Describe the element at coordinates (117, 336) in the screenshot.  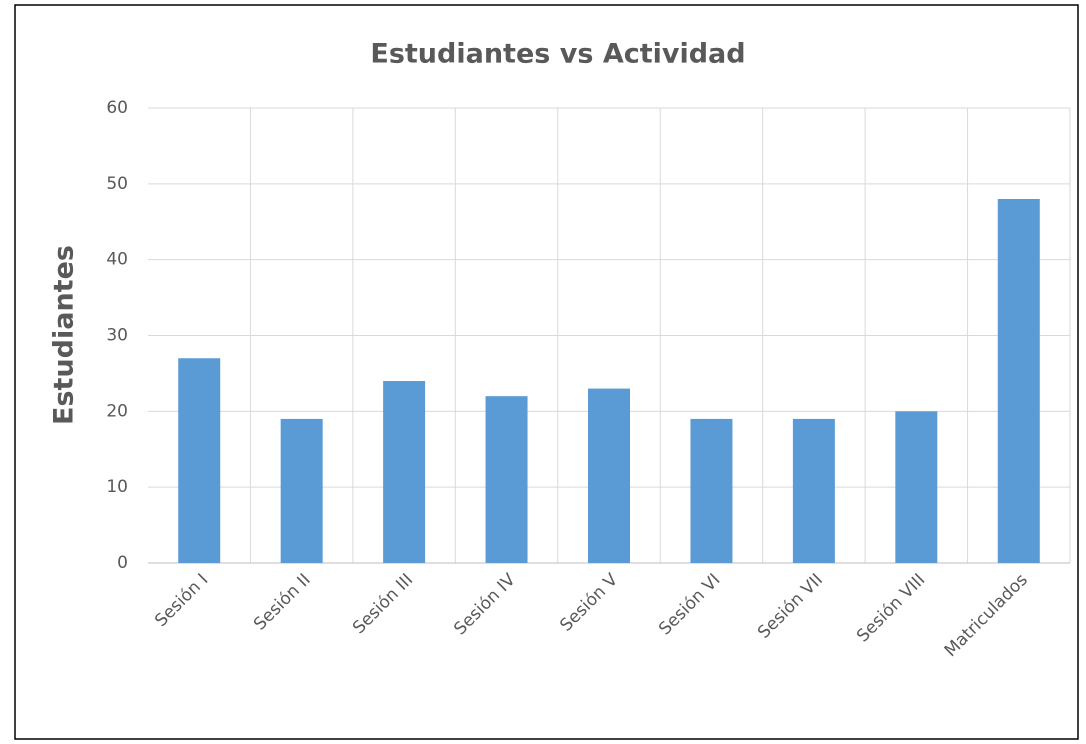
I see `y-tick-label: 30` at that location.